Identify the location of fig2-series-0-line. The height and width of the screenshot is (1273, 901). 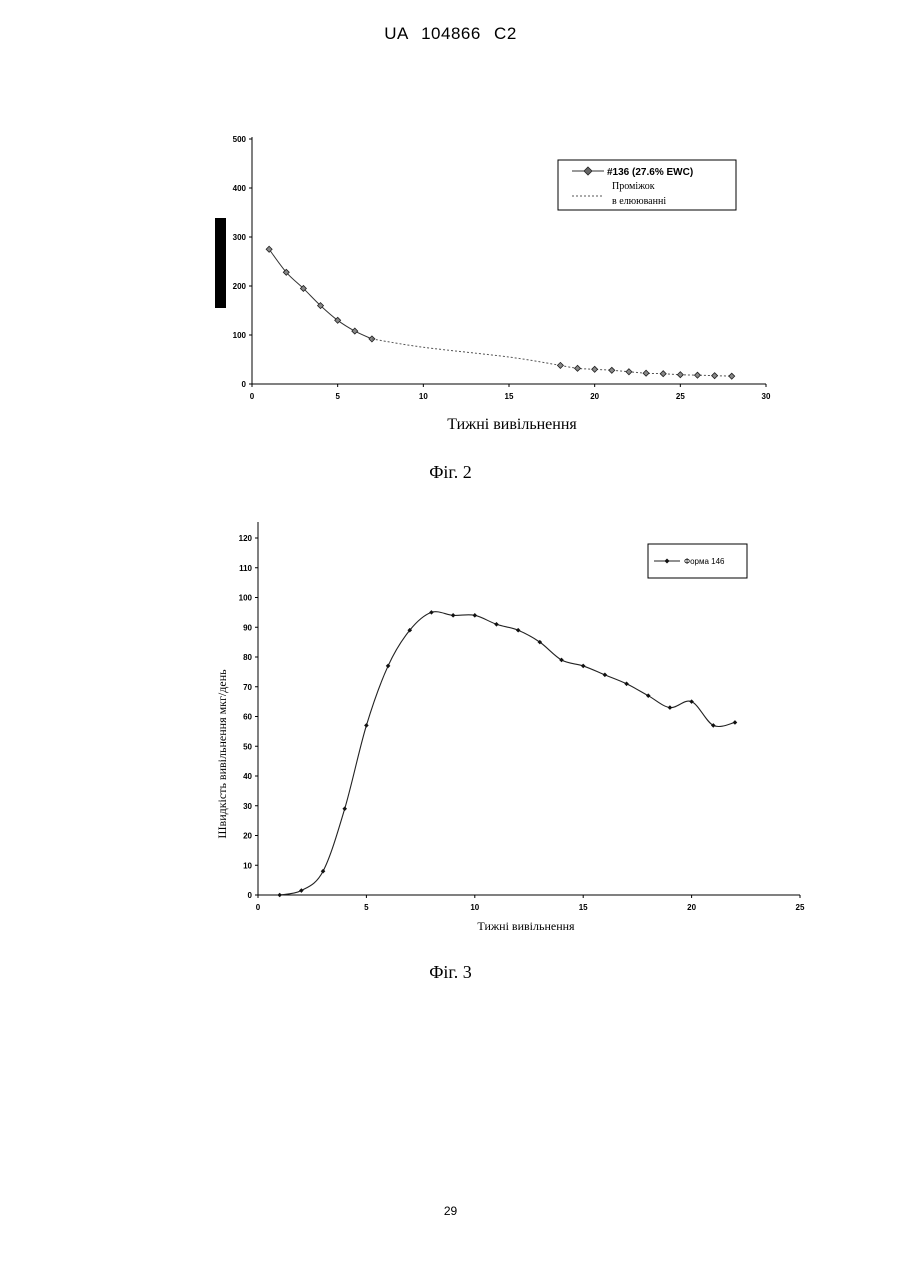
(320, 294).